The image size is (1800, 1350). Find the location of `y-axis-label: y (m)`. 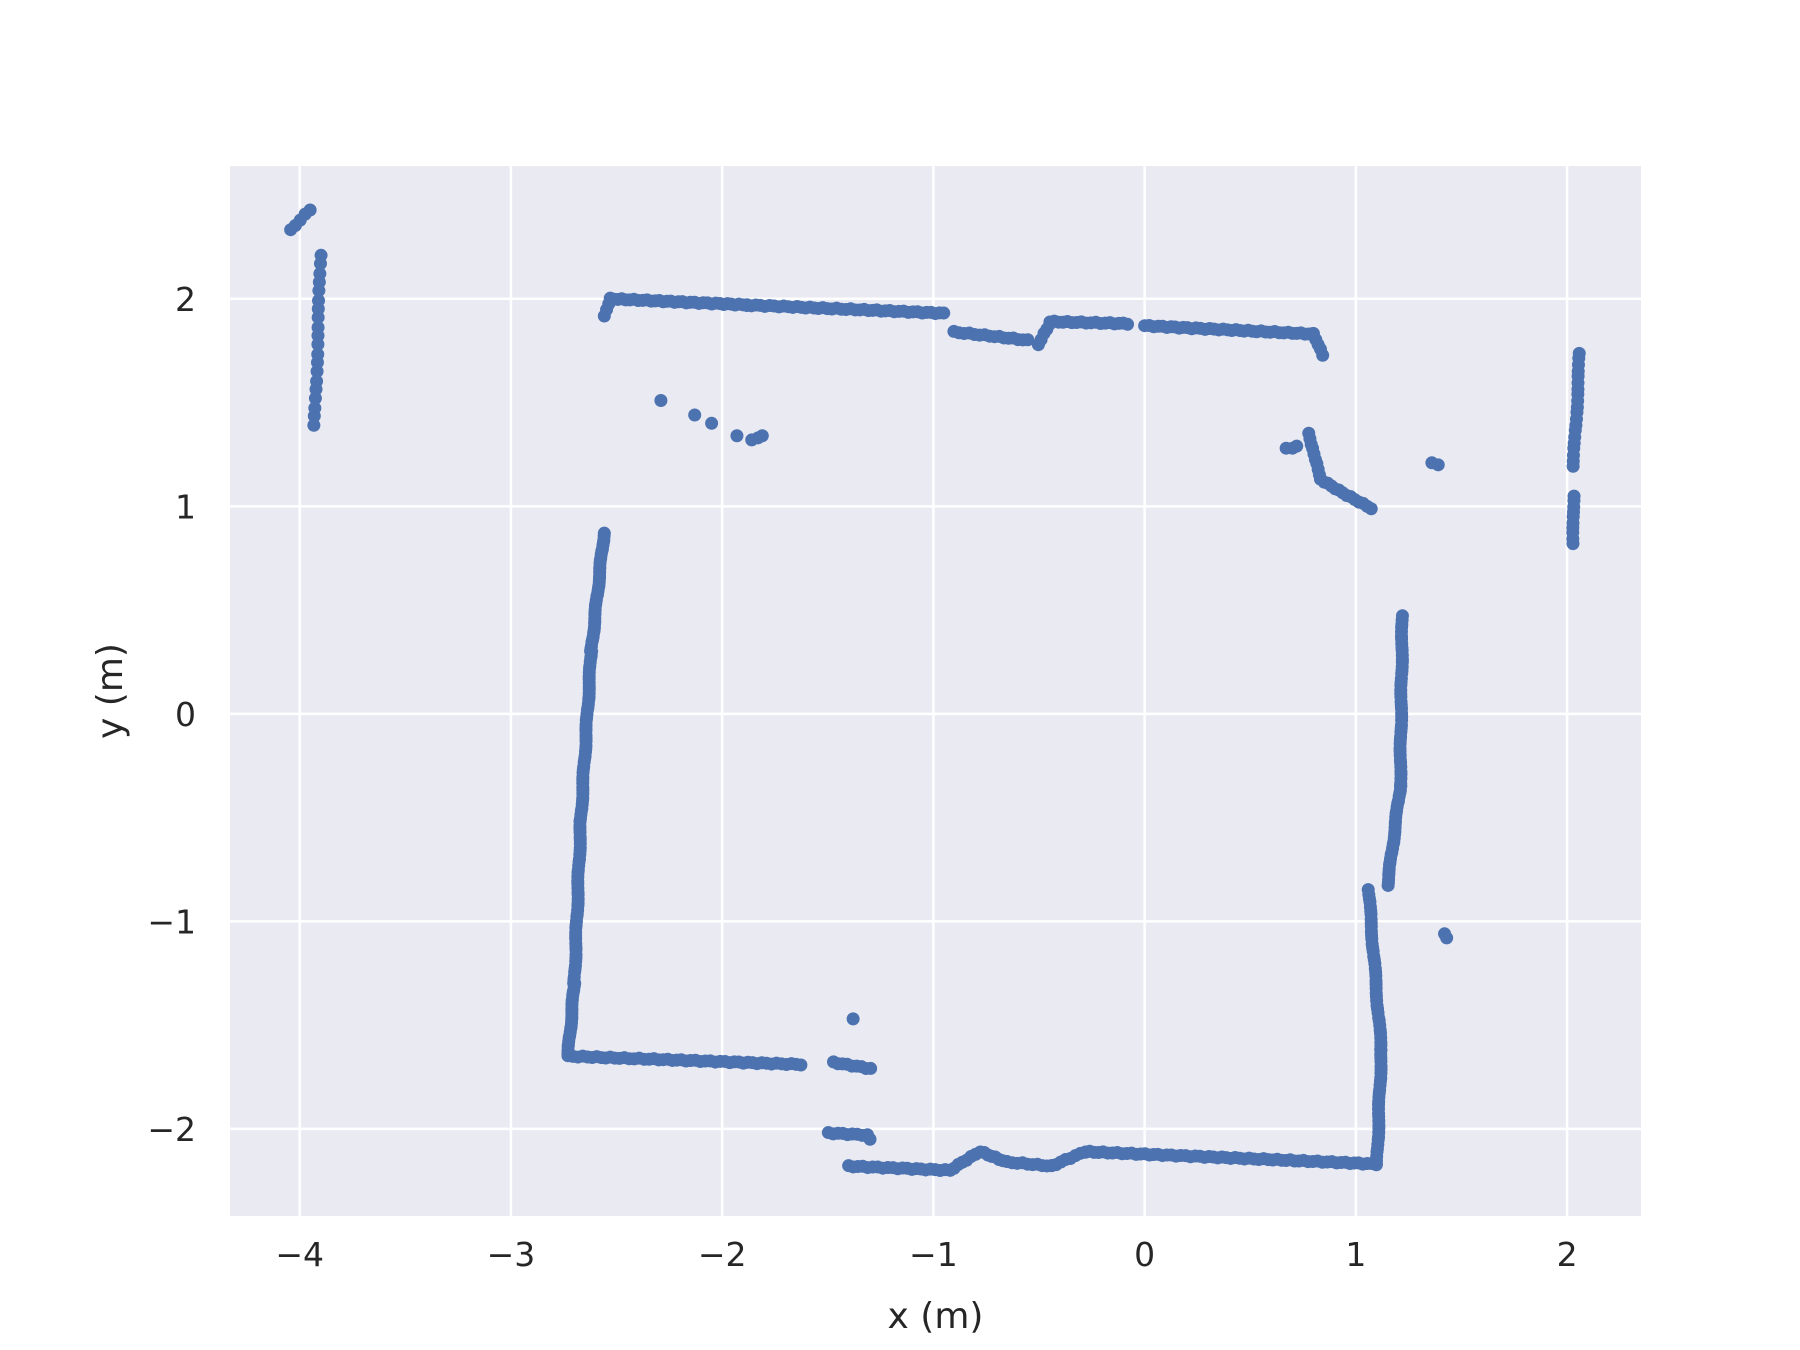

y-axis-label: y (m) is located at coordinates (110, 691).